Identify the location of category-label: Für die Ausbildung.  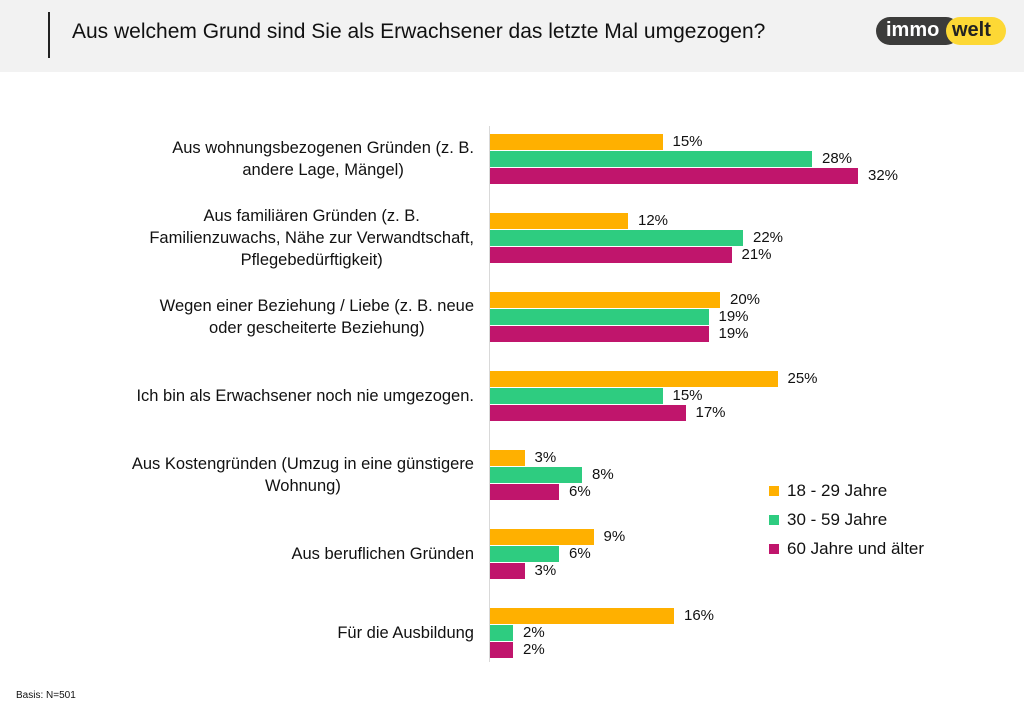
(405, 633).